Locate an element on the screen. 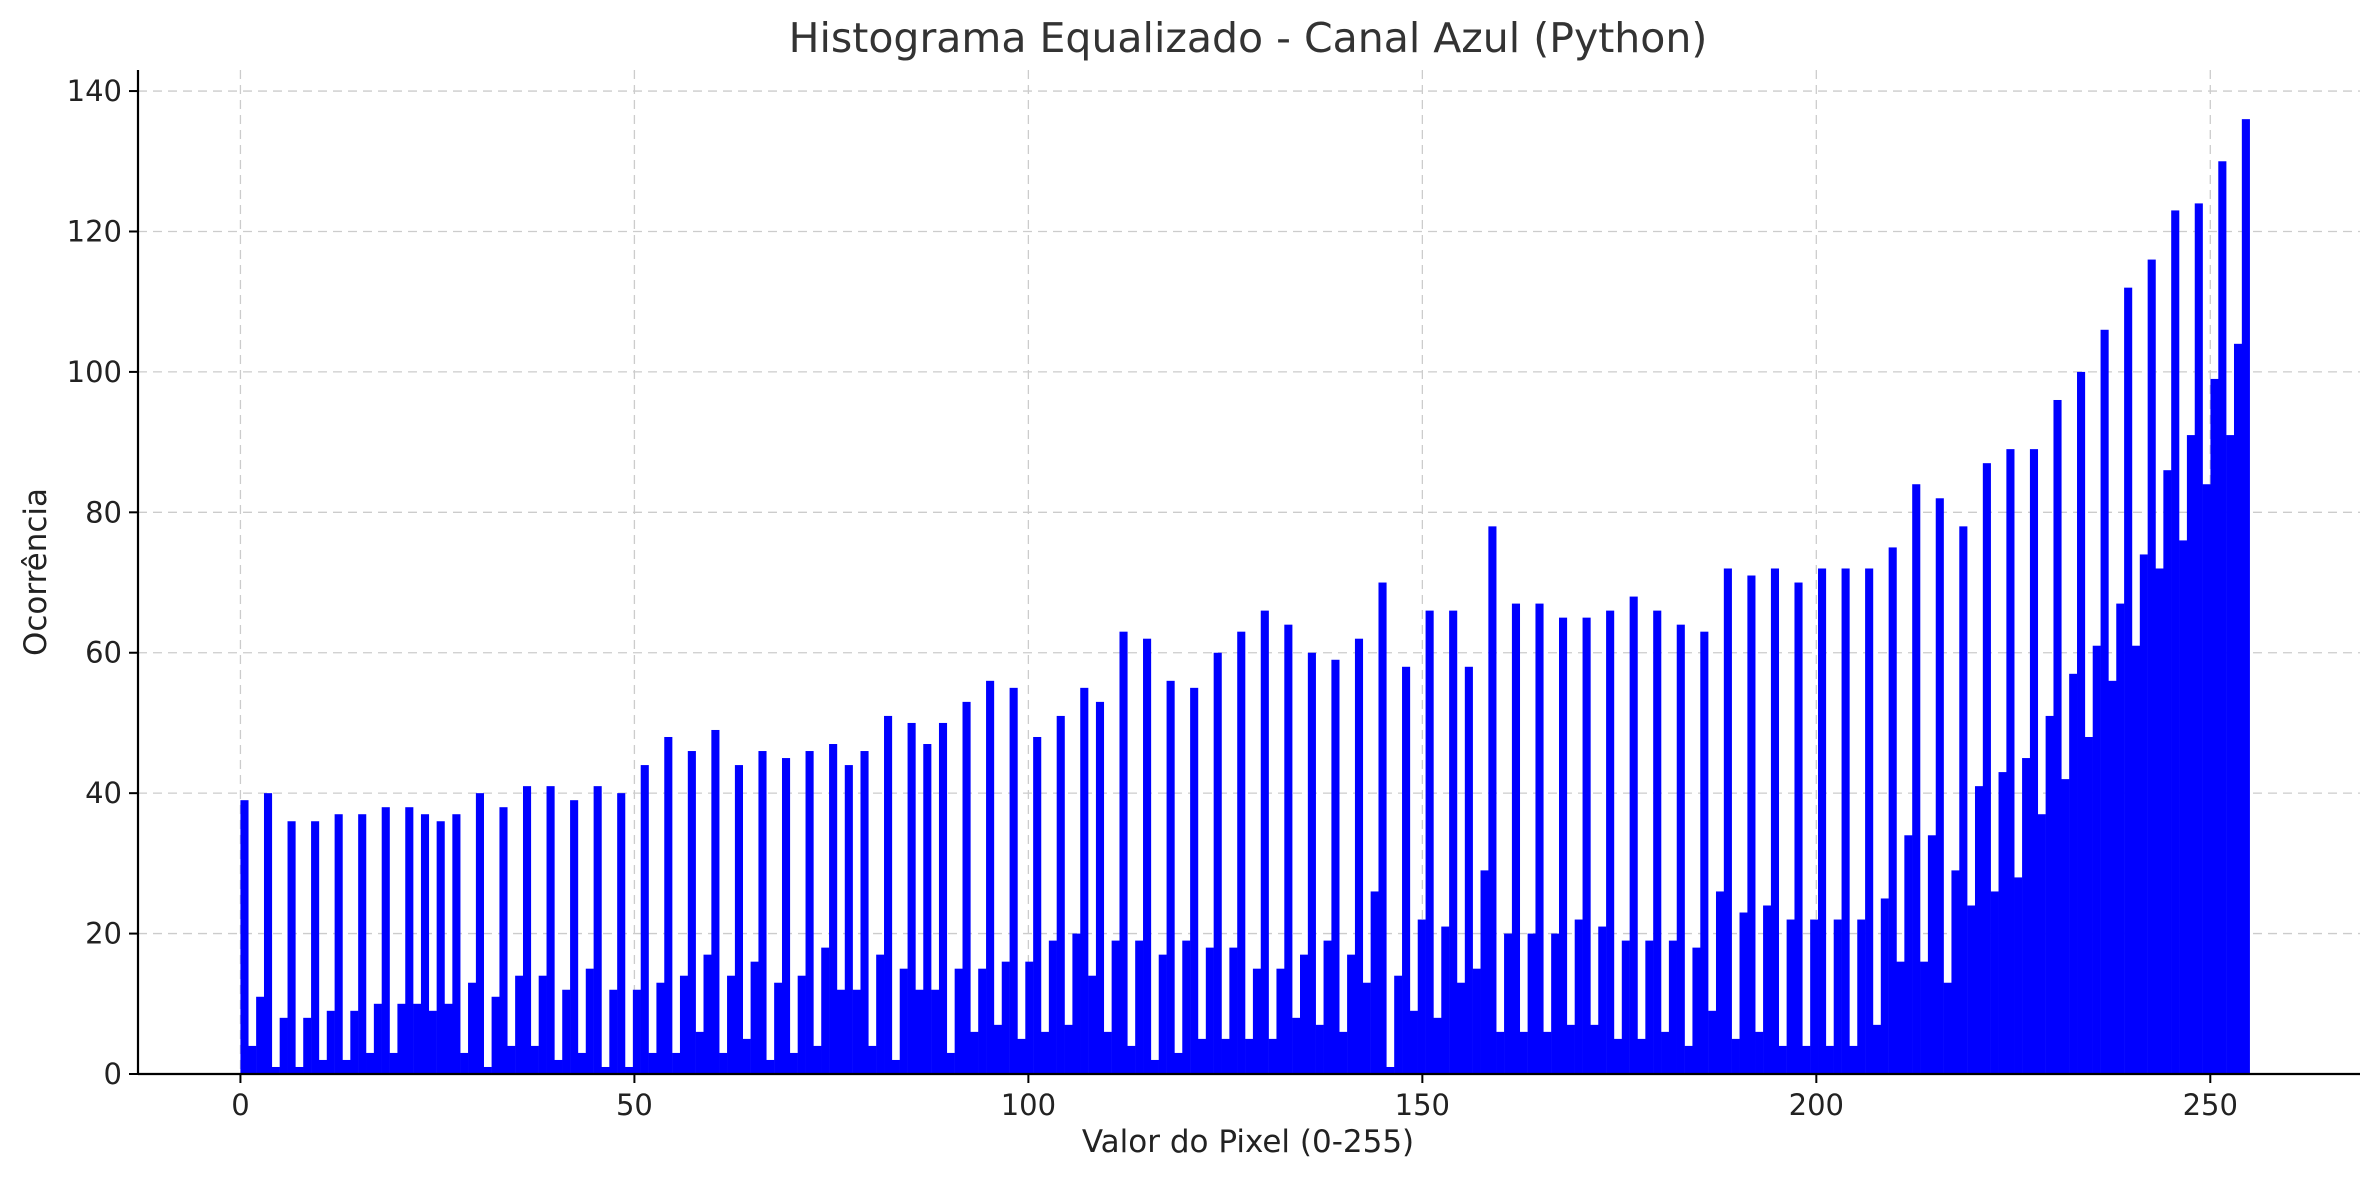 This screenshot has height=1180, width=2379. x-tick-label: 250 is located at coordinates (2210, 1105).